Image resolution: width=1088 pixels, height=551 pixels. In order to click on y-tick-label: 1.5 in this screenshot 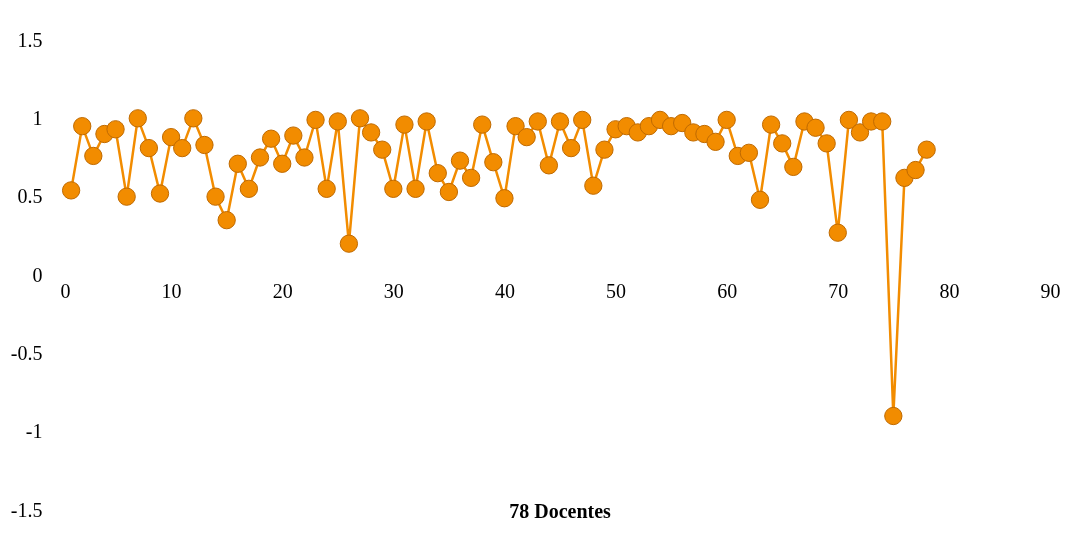, I will do `click(30, 39)`.